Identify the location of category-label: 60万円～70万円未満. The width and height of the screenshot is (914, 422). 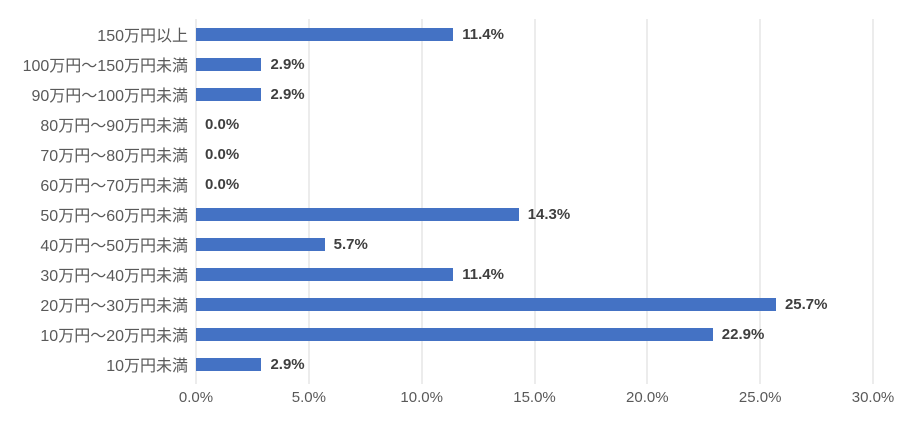
(114, 186).